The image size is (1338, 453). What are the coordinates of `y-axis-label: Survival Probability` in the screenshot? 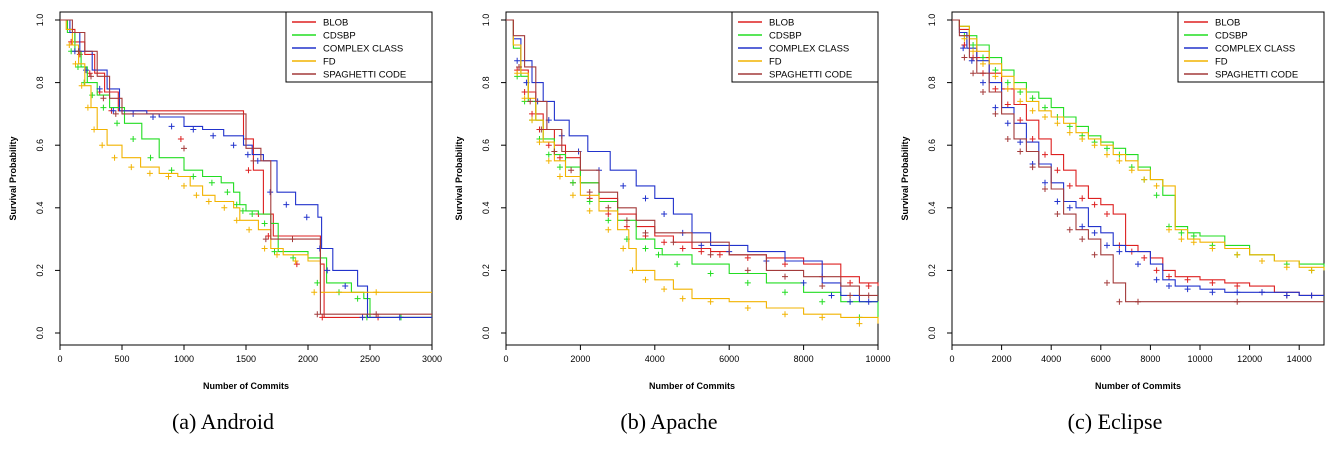 It's located at (459, 178).